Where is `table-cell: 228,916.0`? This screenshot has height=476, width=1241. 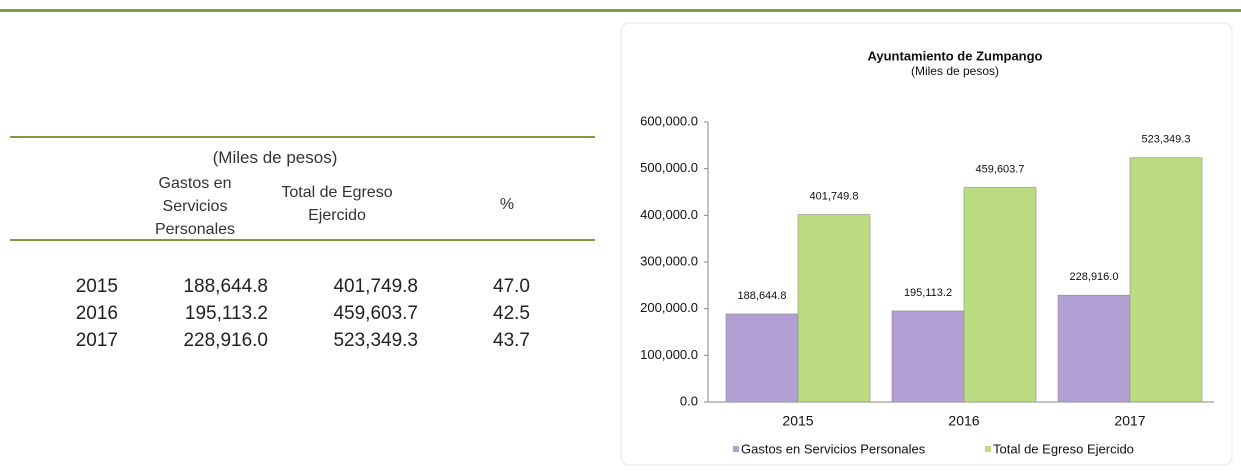
table-cell: 228,916.0 is located at coordinates (225, 340).